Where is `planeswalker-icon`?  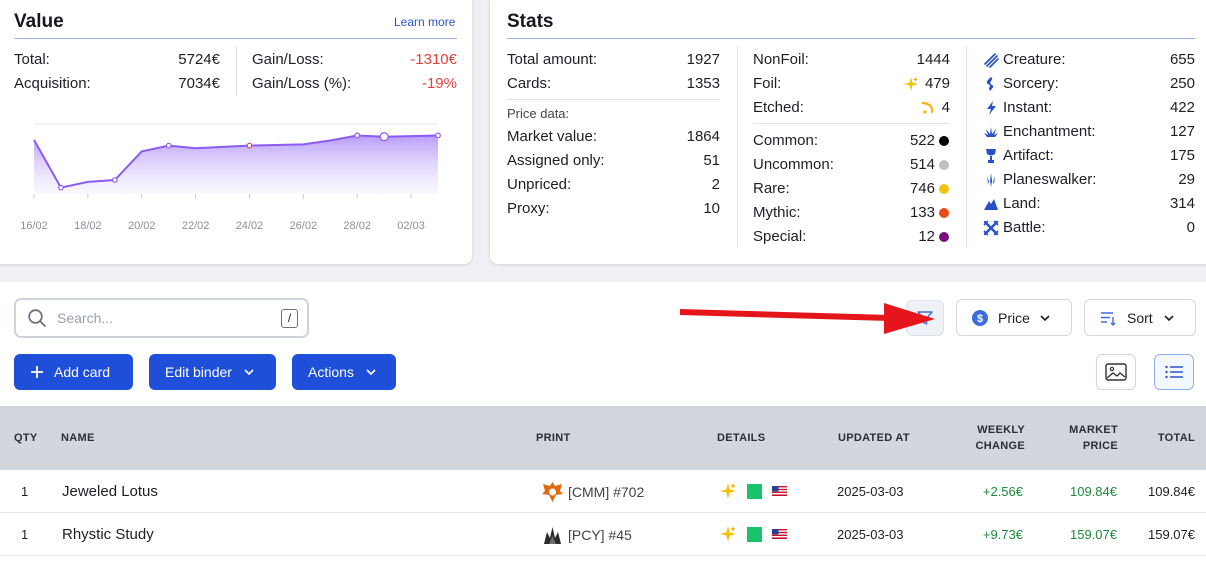
planeswalker-icon is located at coordinates (991, 180).